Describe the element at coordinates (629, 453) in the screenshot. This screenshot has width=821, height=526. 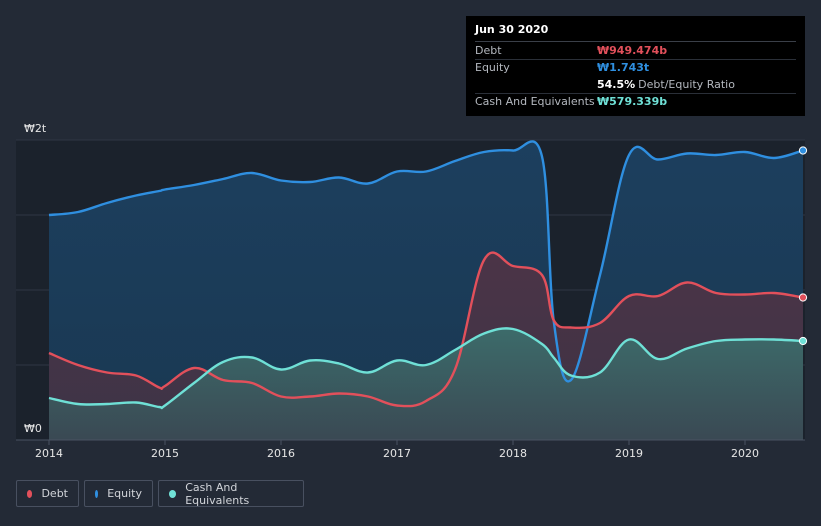
I see `x-tick-label-2019: 2019` at that location.